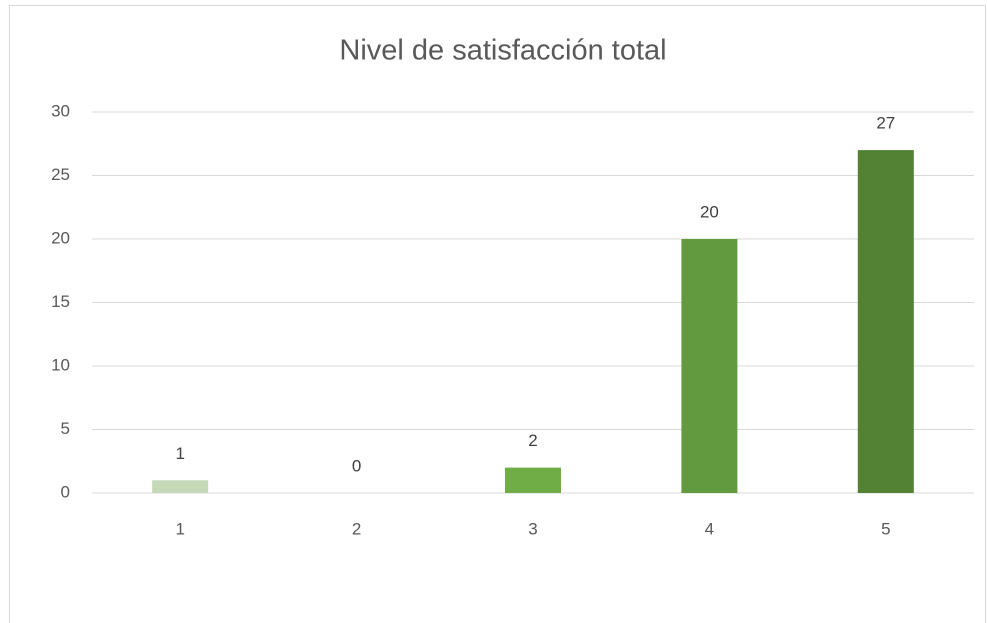  What do you see at coordinates (356, 528) in the screenshot?
I see `x-tick-label: 2` at bounding box center [356, 528].